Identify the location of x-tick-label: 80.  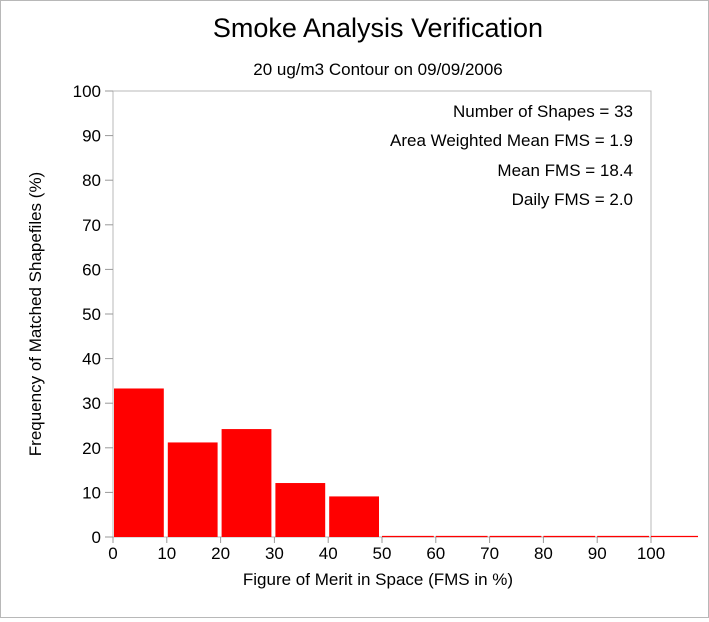
(543, 553).